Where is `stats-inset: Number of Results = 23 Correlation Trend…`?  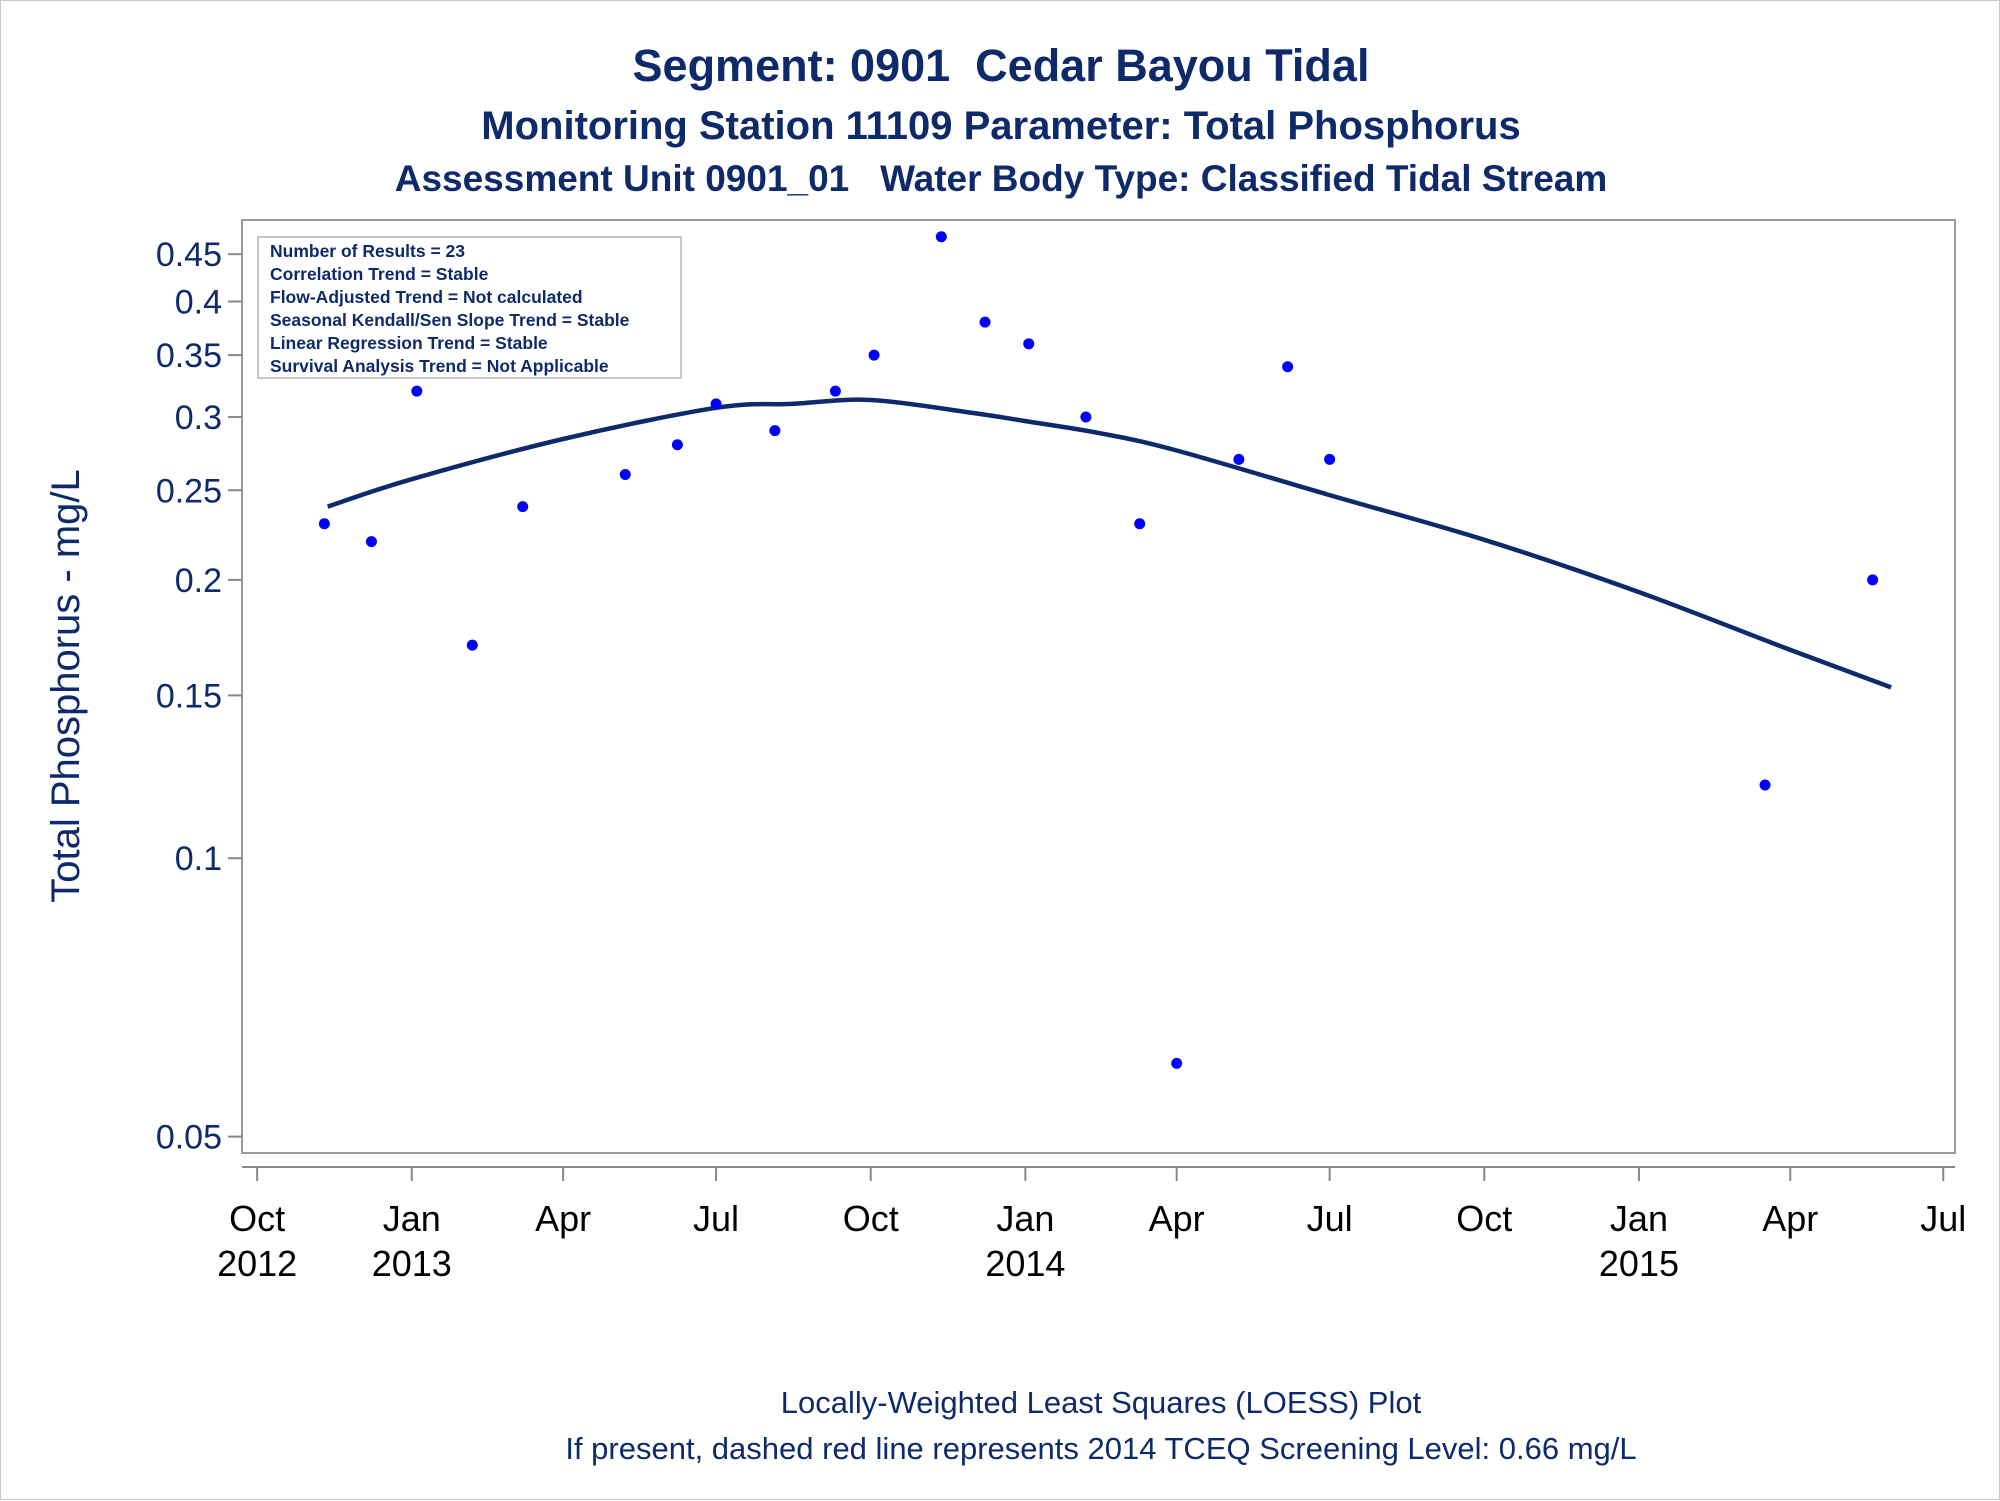
stats-inset: Number of Results = 23 Correlation Trend… is located at coordinates (469, 307).